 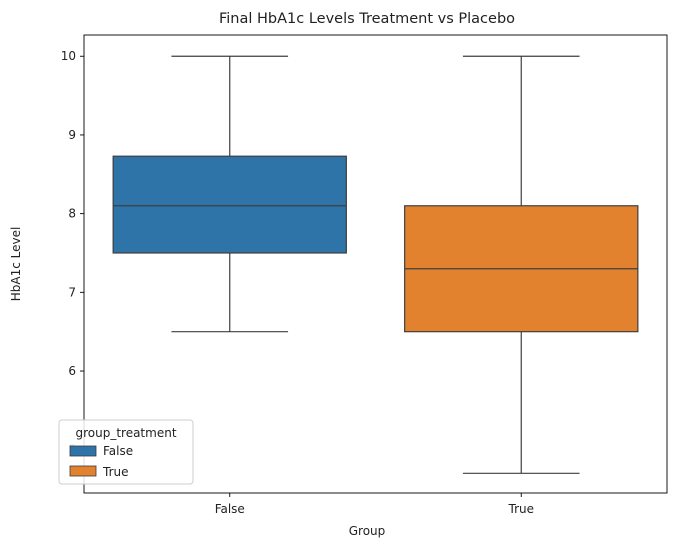 What do you see at coordinates (367, 19) in the screenshot?
I see `chart-title: Final HbA1c Levels Treatment vs Placebo` at bounding box center [367, 19].